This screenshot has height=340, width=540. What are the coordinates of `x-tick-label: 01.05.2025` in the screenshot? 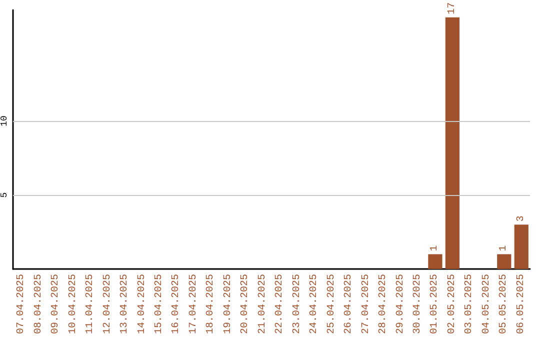 It's located at (435, 304).